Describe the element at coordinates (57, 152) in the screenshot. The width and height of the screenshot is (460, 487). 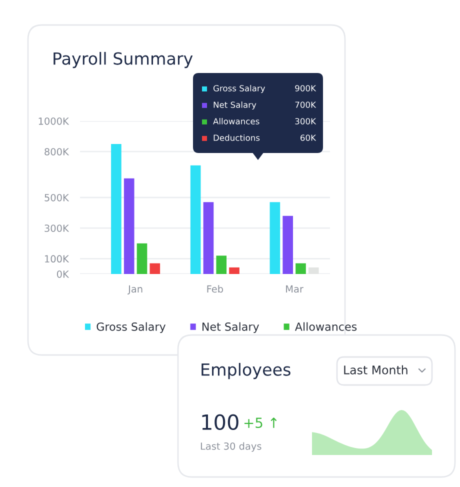
I see `y-tick-label: 800K` at that location.